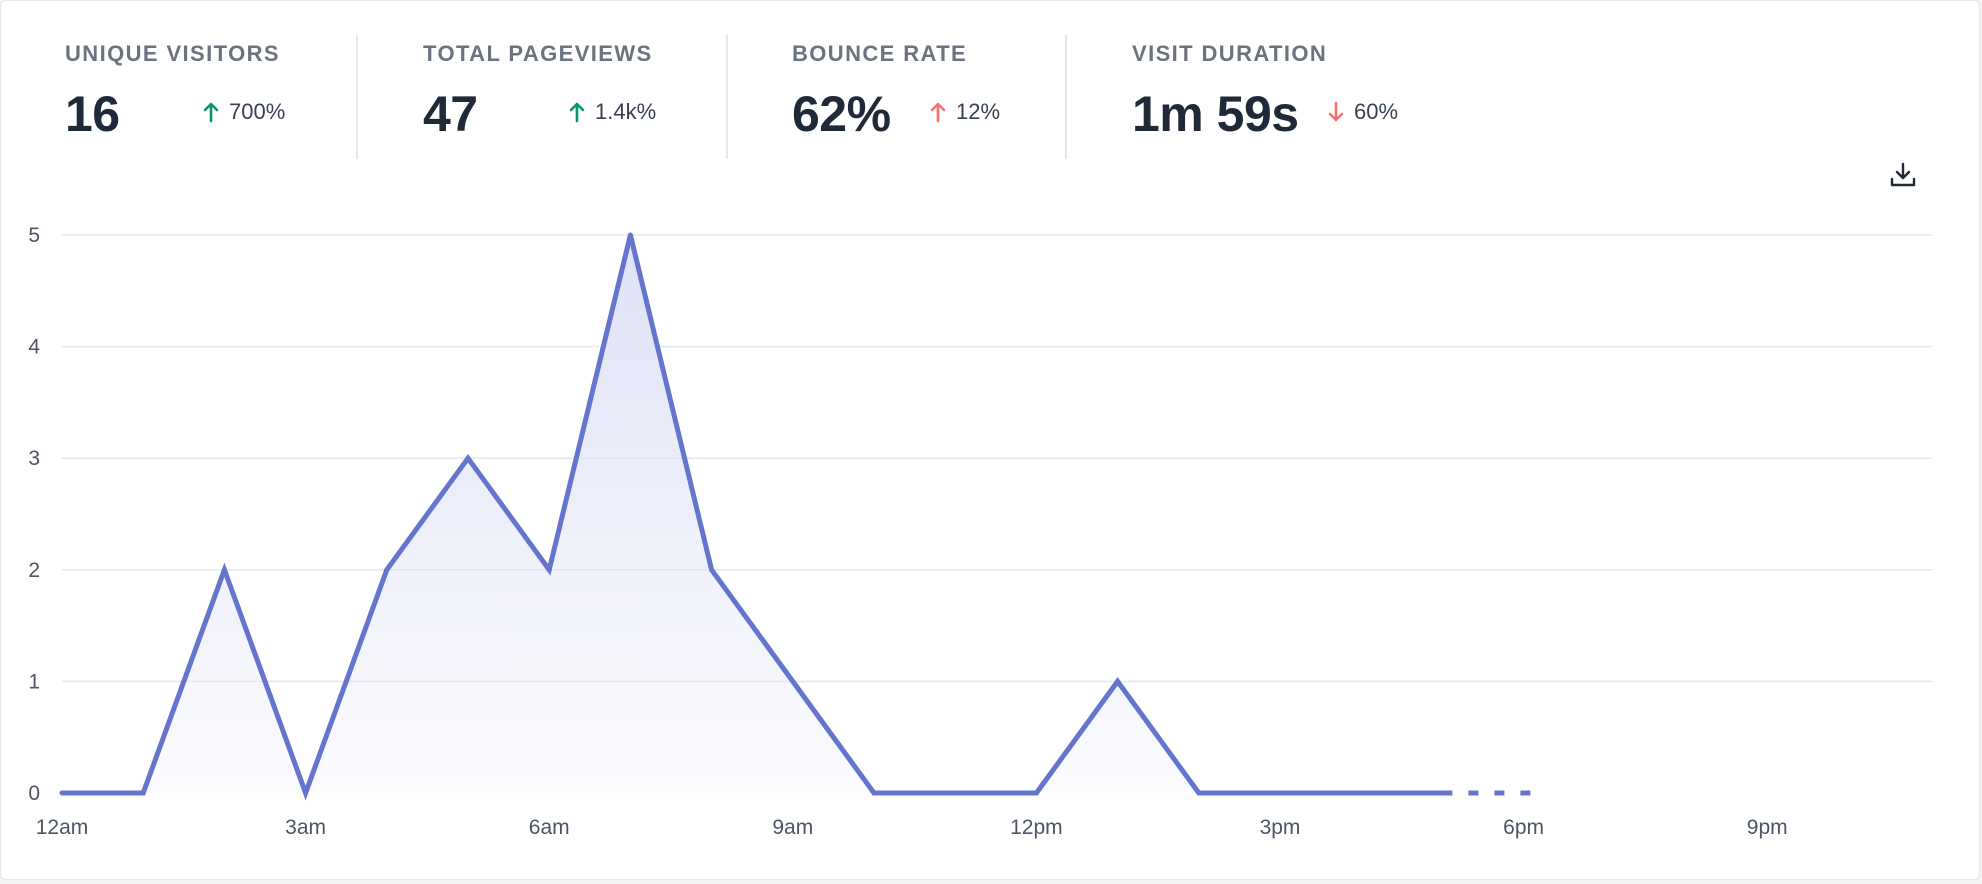 The image size is (1982, 884). What do you see at coordinates (257, 111) in the screenshot?
I see `stat-change-value: 700%` at bounding box center [257, 111].